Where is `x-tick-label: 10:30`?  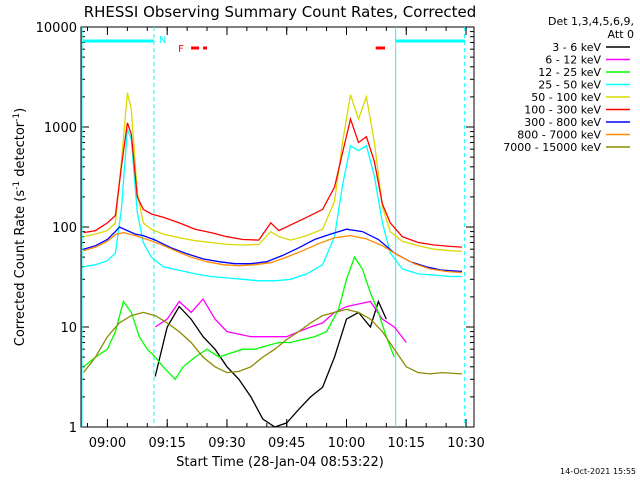 x-tick-label: 10:30 is located at coordinates (465, 443).